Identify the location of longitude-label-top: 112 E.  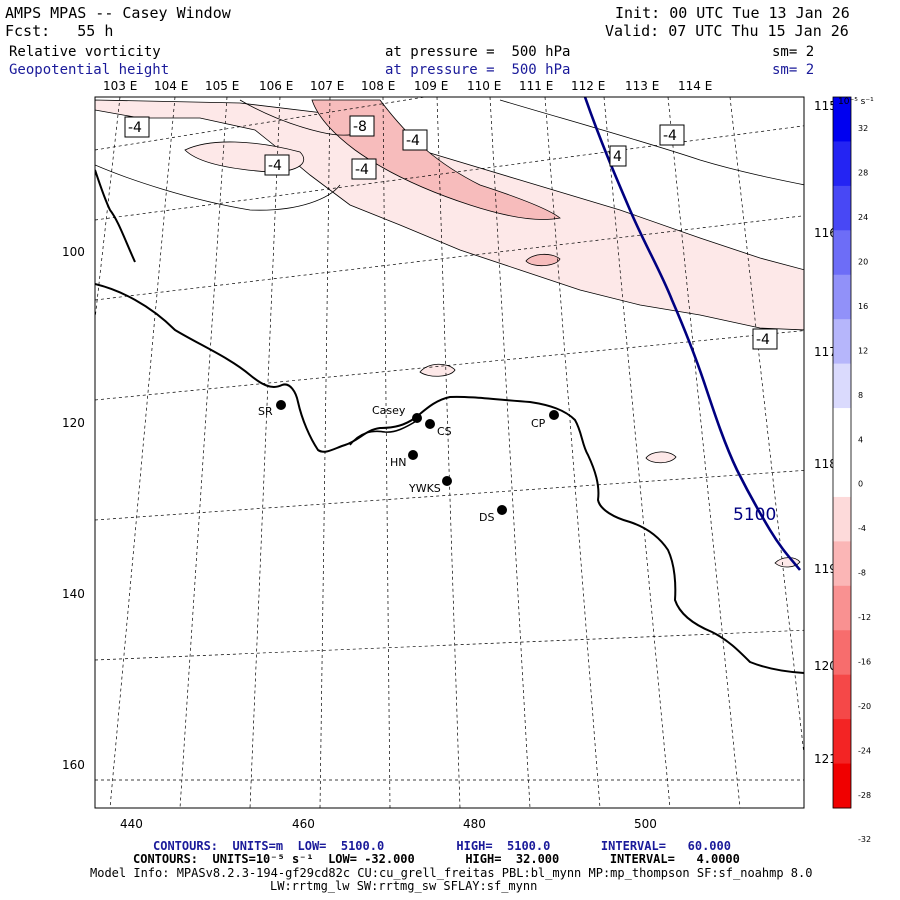
(588, 86).